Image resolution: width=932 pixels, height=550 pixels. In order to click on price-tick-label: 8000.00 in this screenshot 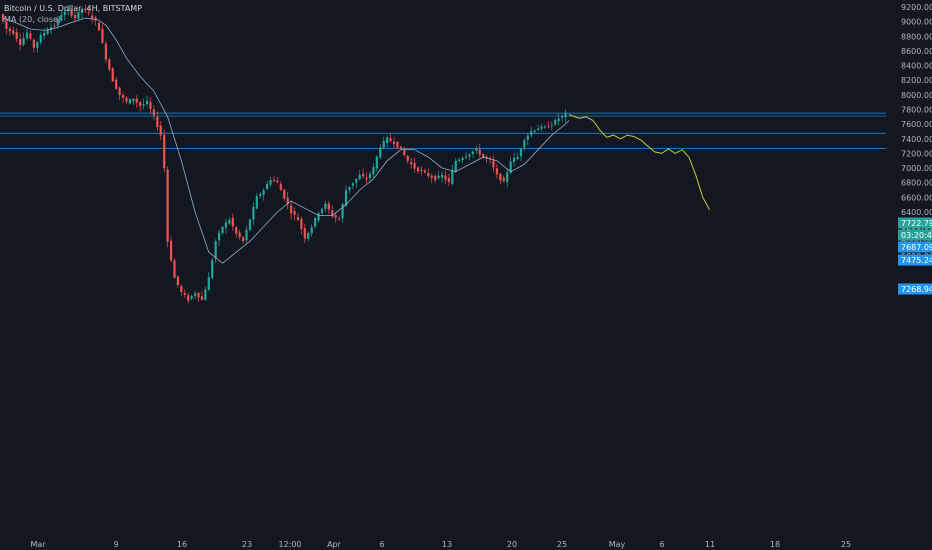, I will do `click(916, 95)`.